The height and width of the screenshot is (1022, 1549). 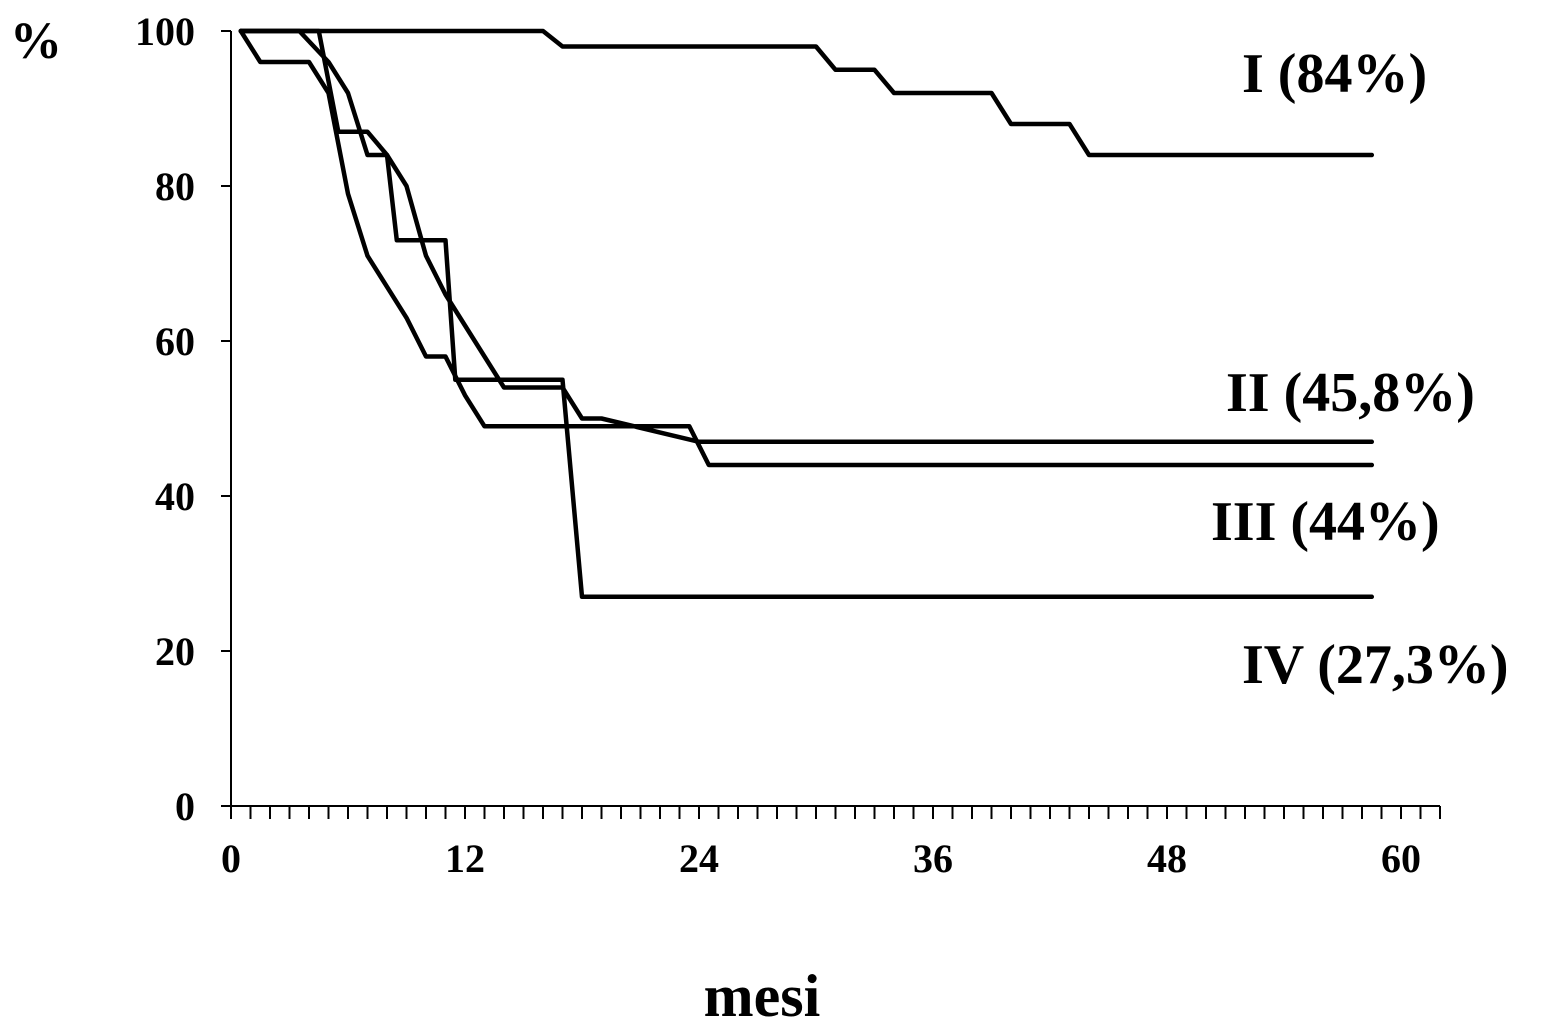 What do you see at coordinates (175, 496) in the screenshot?
I see `y-tick-label: 40` at bounding box center [175, 496].